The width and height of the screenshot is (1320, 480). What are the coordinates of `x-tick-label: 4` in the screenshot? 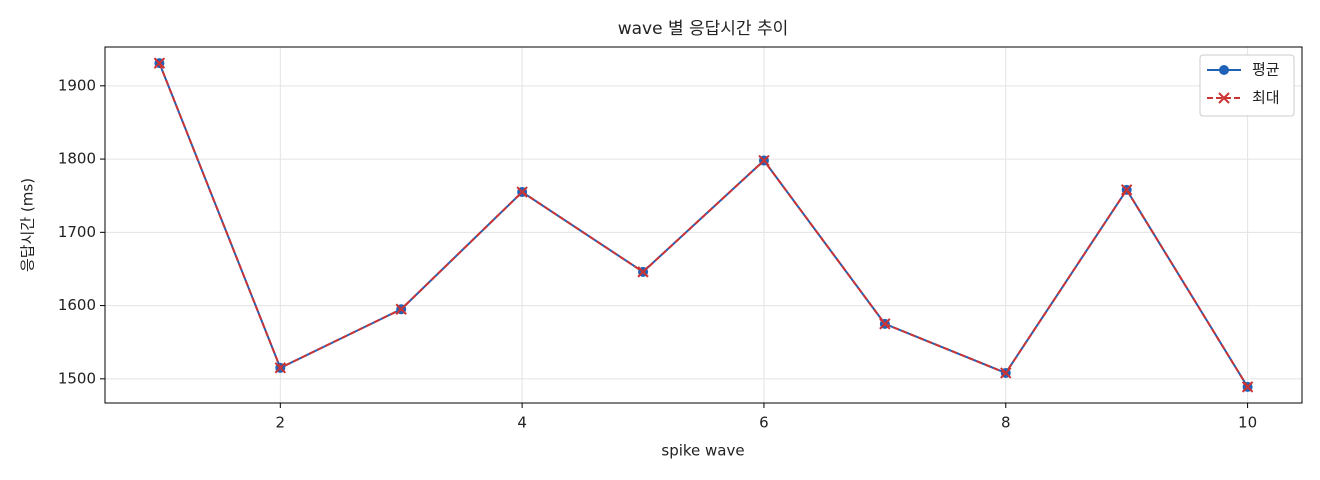 It's located at (522, 423).